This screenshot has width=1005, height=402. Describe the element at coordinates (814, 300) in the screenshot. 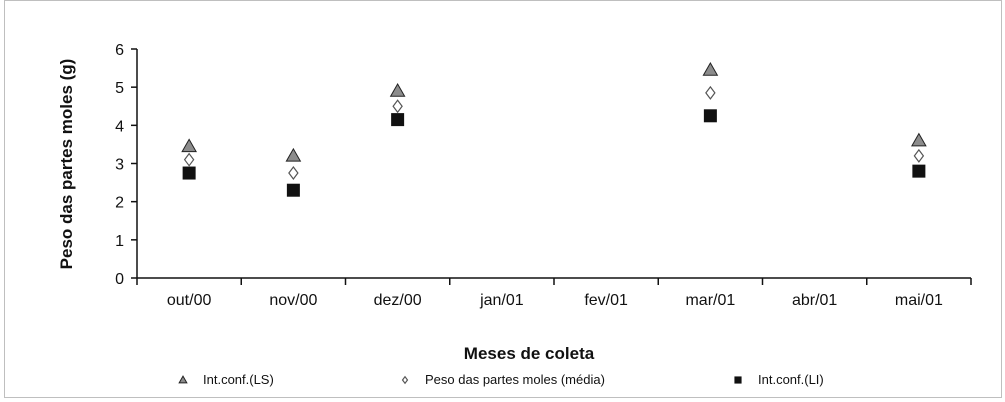

I see `x-tick-label: abr/01` at that location.